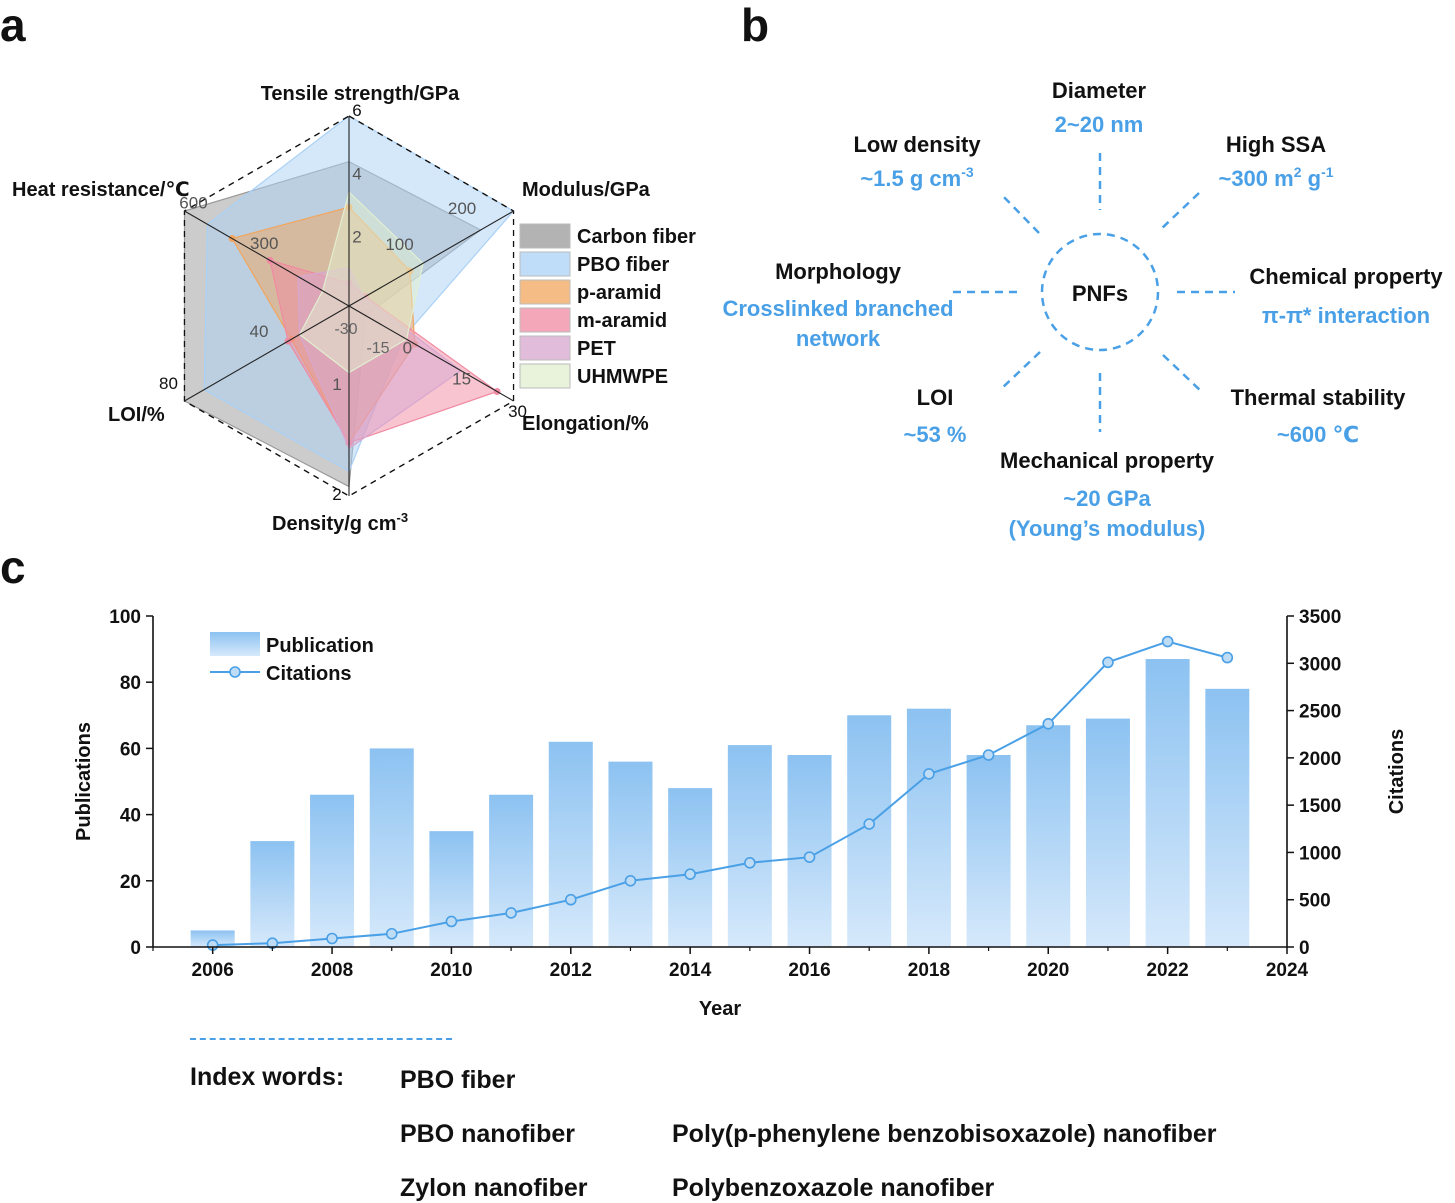 The width and height of the screenshot is (1455, 1203). I want to click on legend-citations-label: Citations, so click(309, 674).